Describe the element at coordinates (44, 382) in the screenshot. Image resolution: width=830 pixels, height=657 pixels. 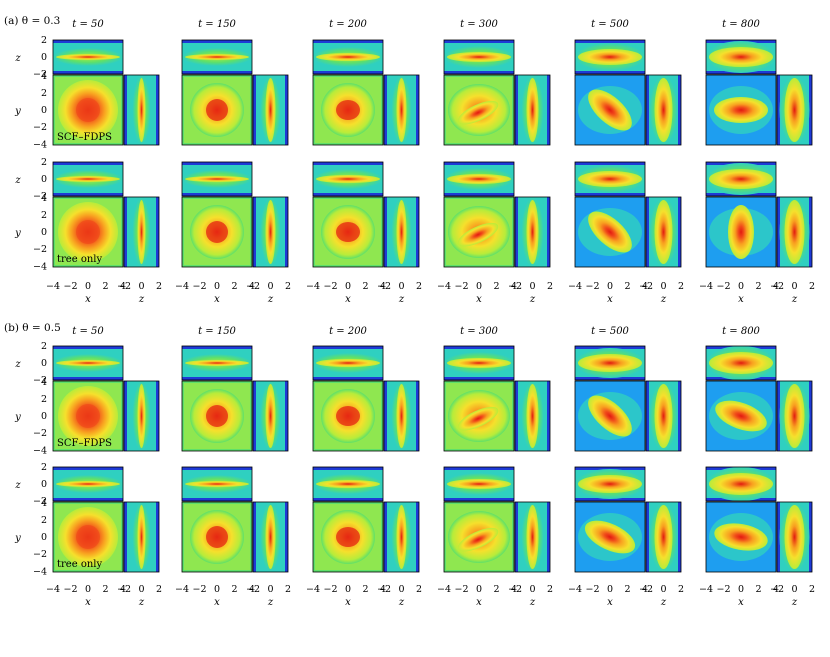
I see `y-tick-label: 4` at that location.